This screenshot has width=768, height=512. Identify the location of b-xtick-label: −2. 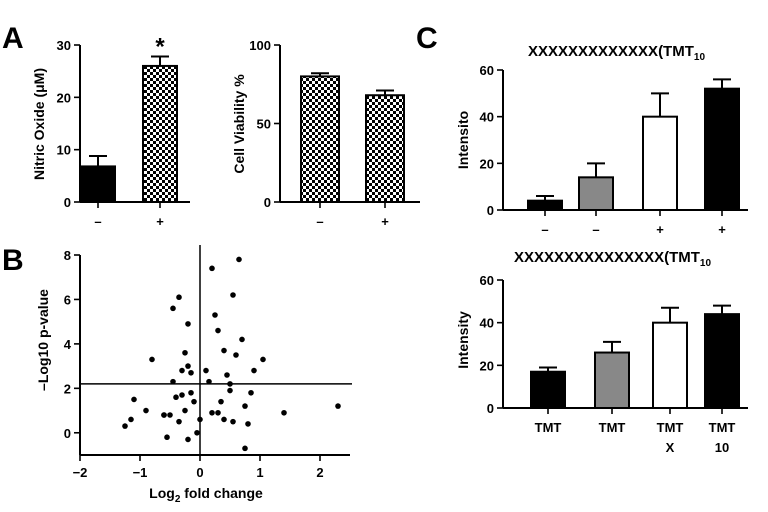
(80, 472).